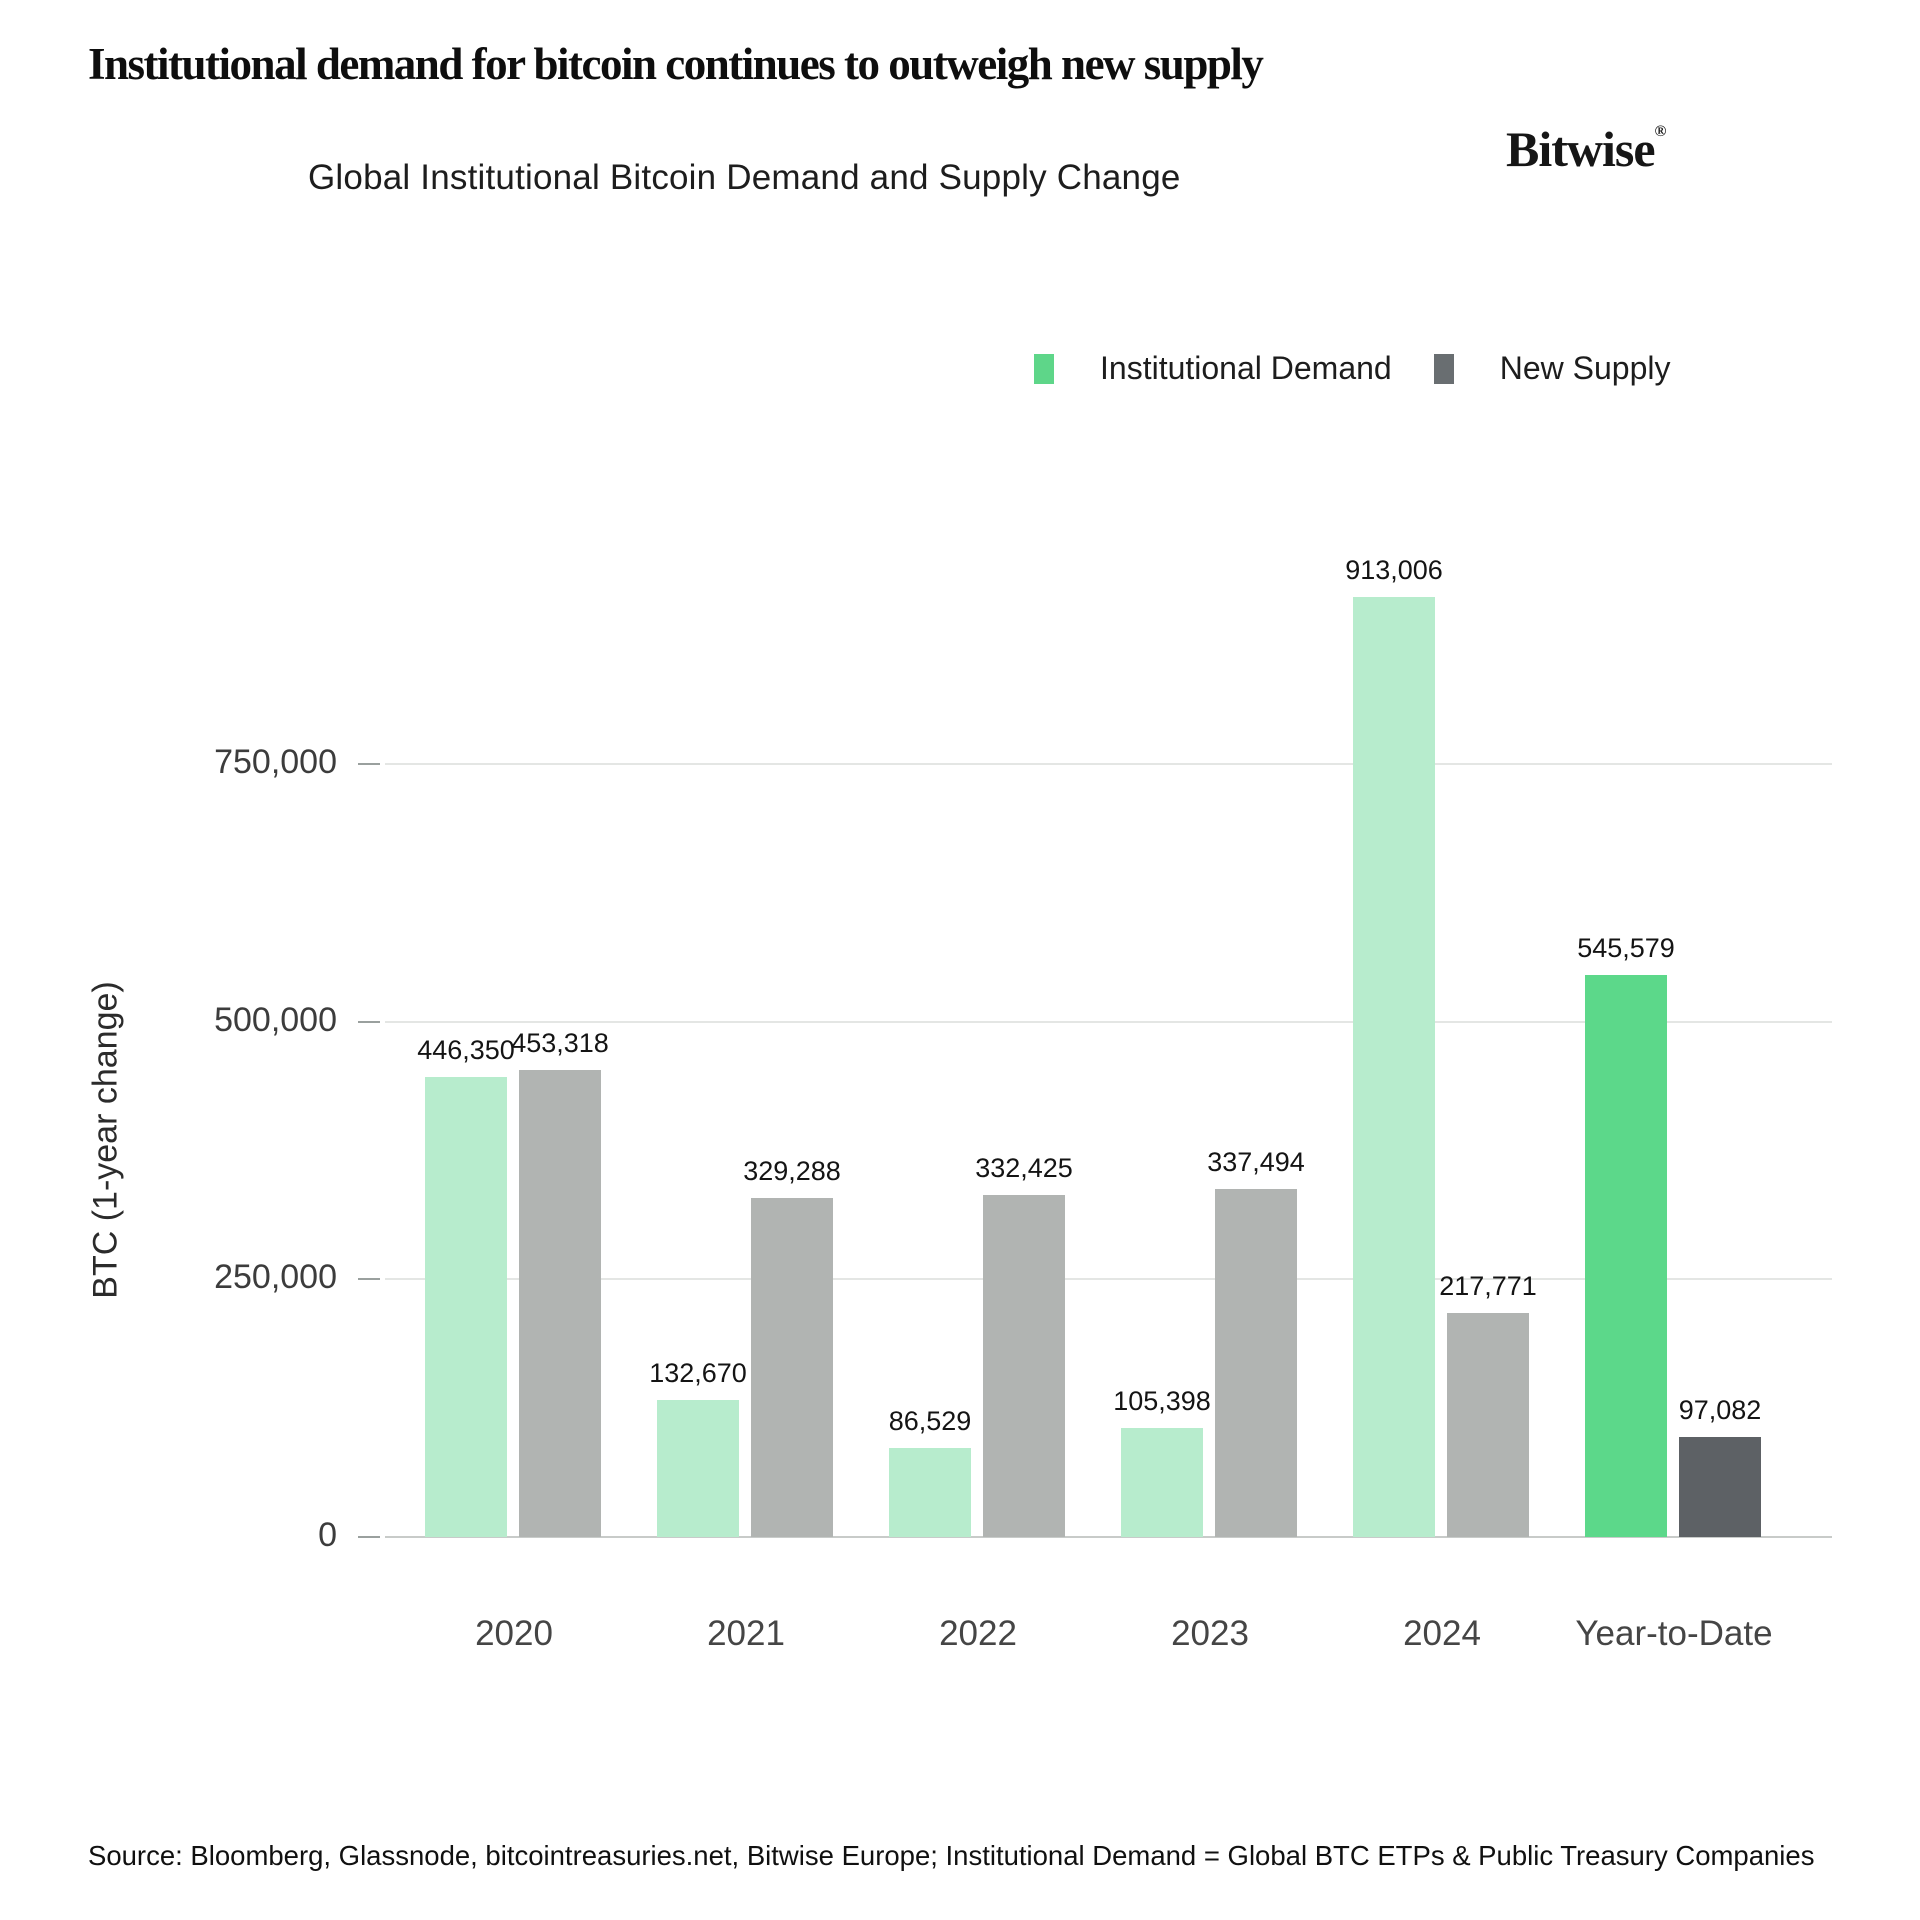  I want to click on legend-label-new-supply: New Supply, so click(1585, 368).